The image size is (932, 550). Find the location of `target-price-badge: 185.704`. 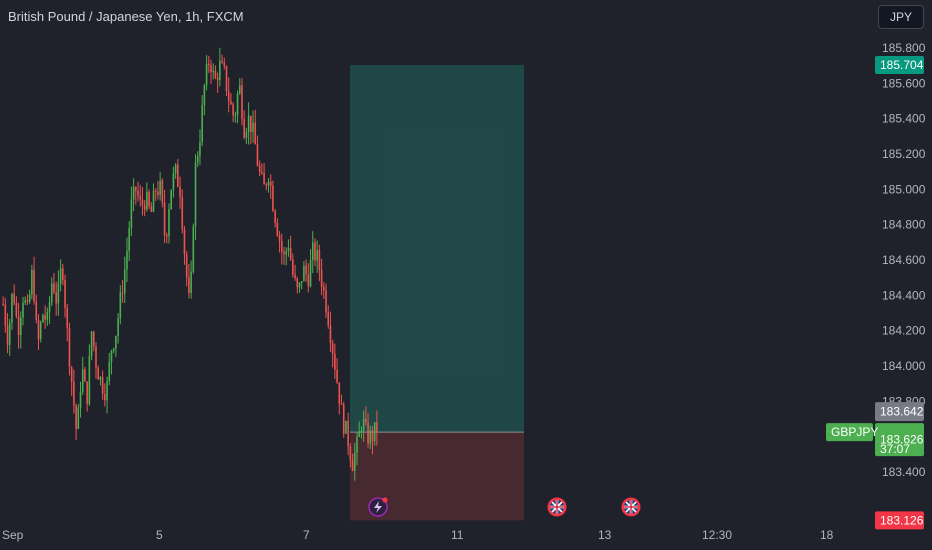

target-price-badge: 185.704 is located at coordinates (899, 64).